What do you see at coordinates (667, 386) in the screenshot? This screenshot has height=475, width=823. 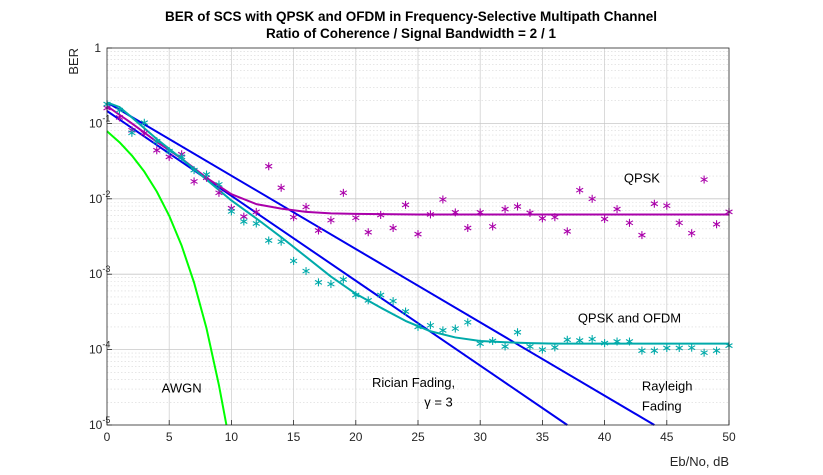 I see `annotation-label: Rayleigh` at bounding box center [667, 386].